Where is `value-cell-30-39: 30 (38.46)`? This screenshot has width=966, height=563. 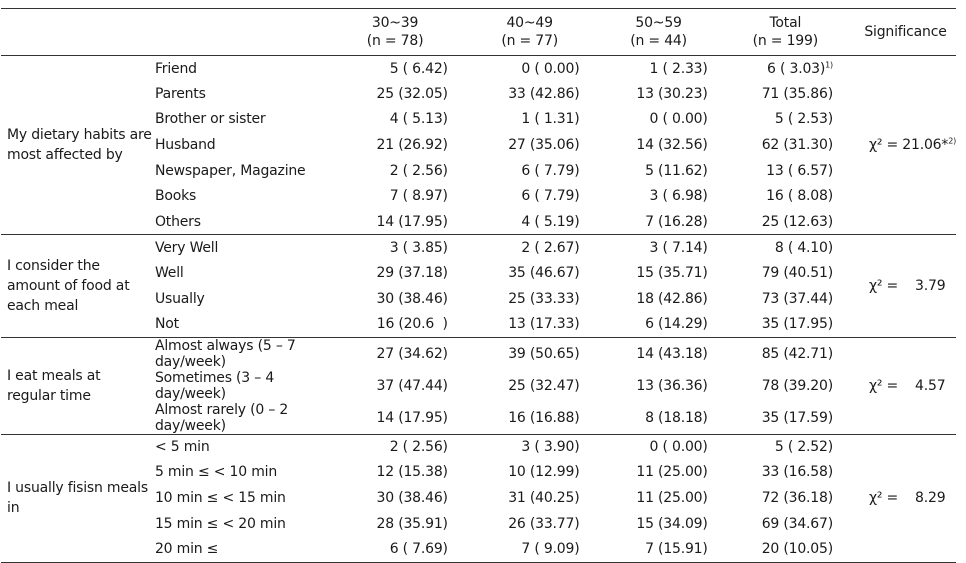
value-cell-30-39: 30 (38.46) is located at coordinates (412, 498).